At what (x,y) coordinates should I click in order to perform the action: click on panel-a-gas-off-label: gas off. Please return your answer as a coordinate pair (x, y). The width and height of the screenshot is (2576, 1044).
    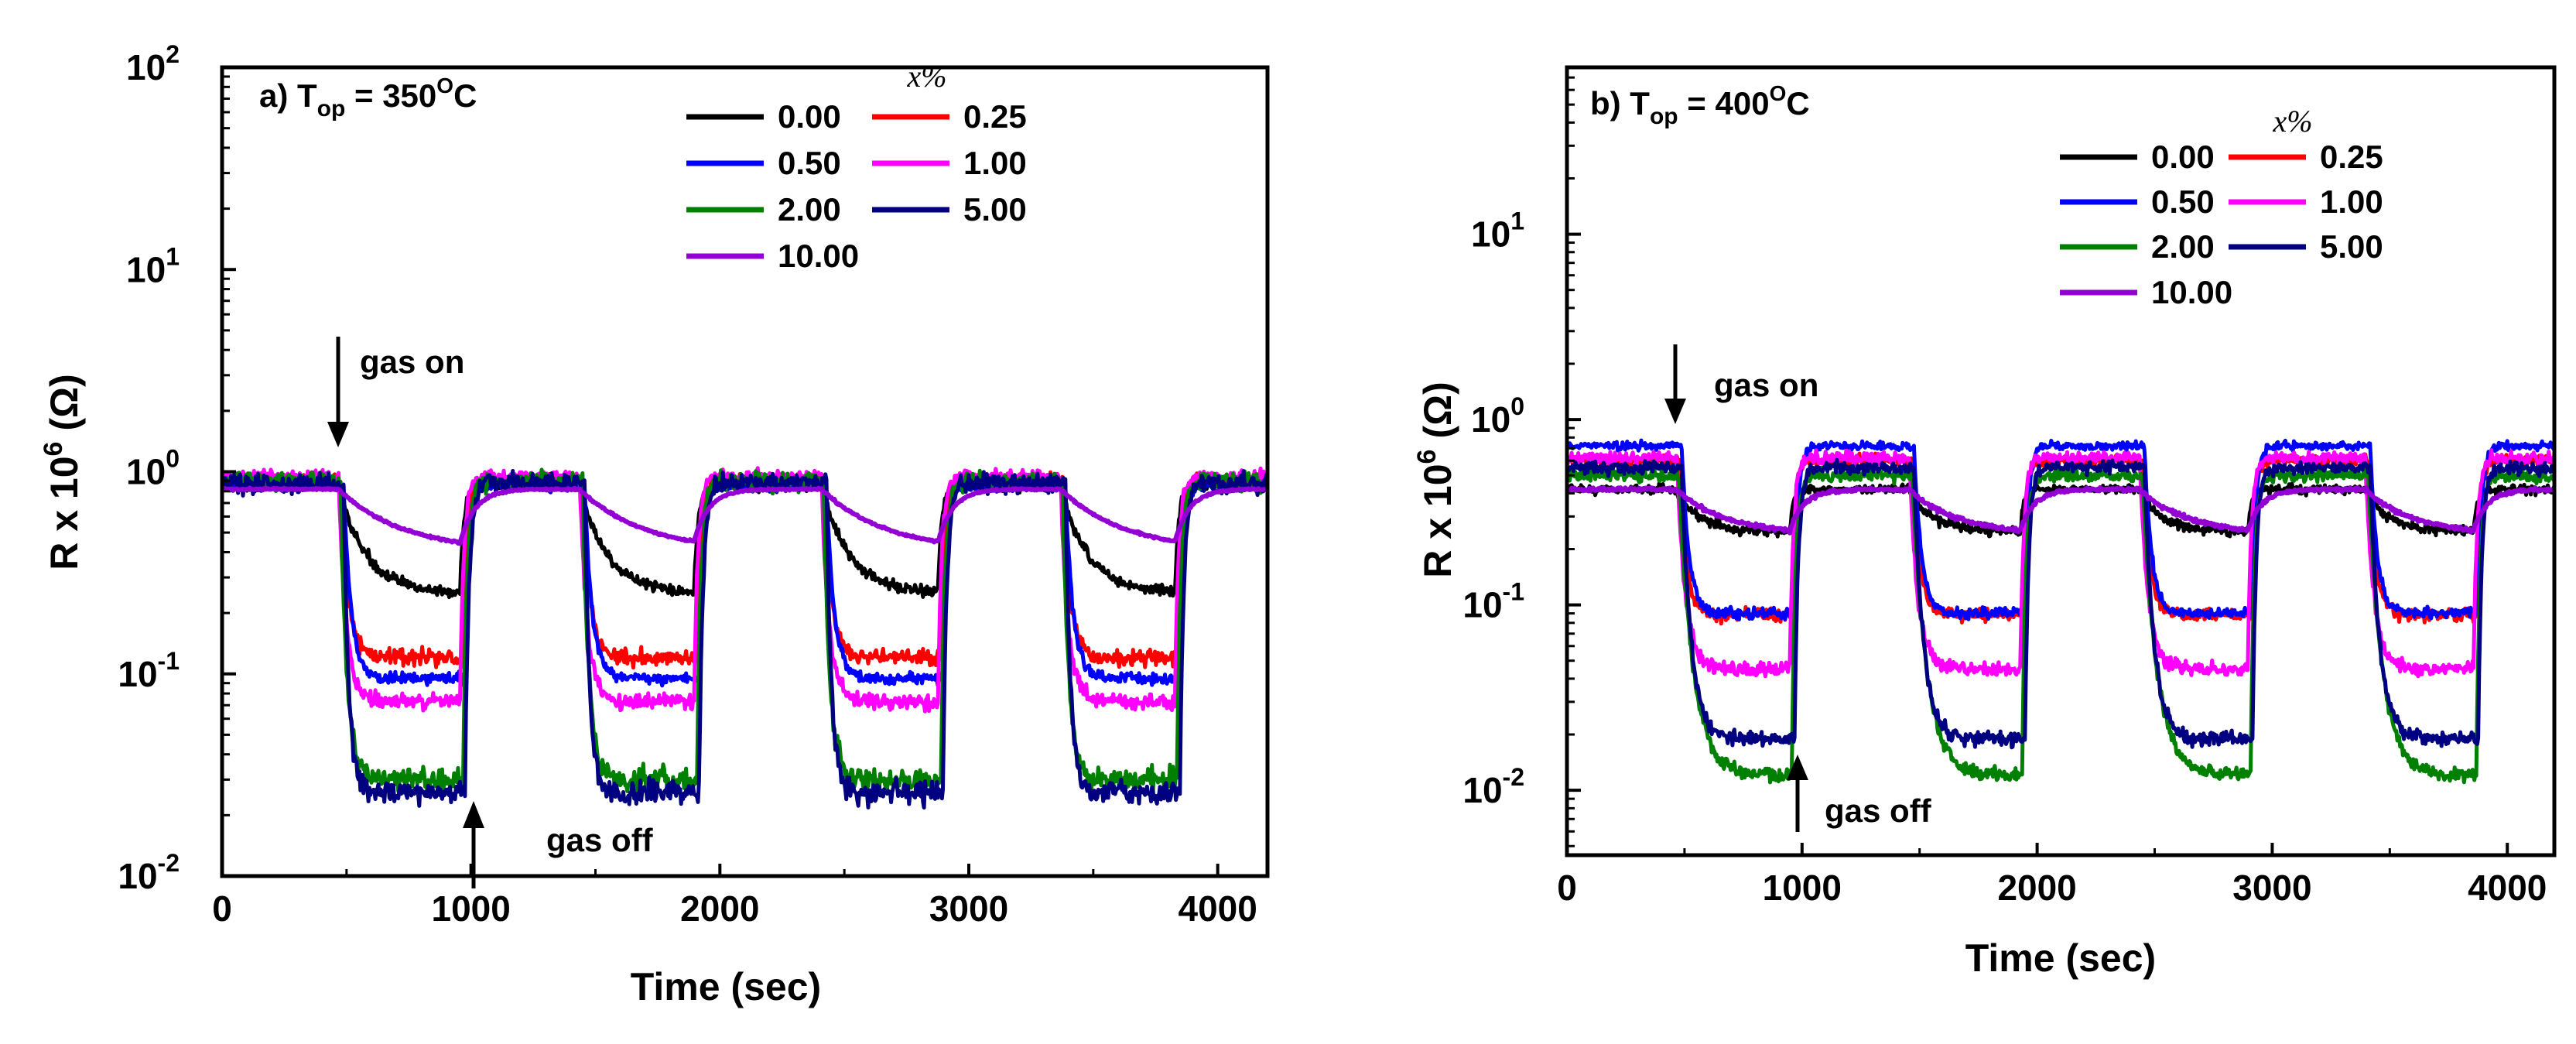
    Looking at the image, I should click on (600, 840).